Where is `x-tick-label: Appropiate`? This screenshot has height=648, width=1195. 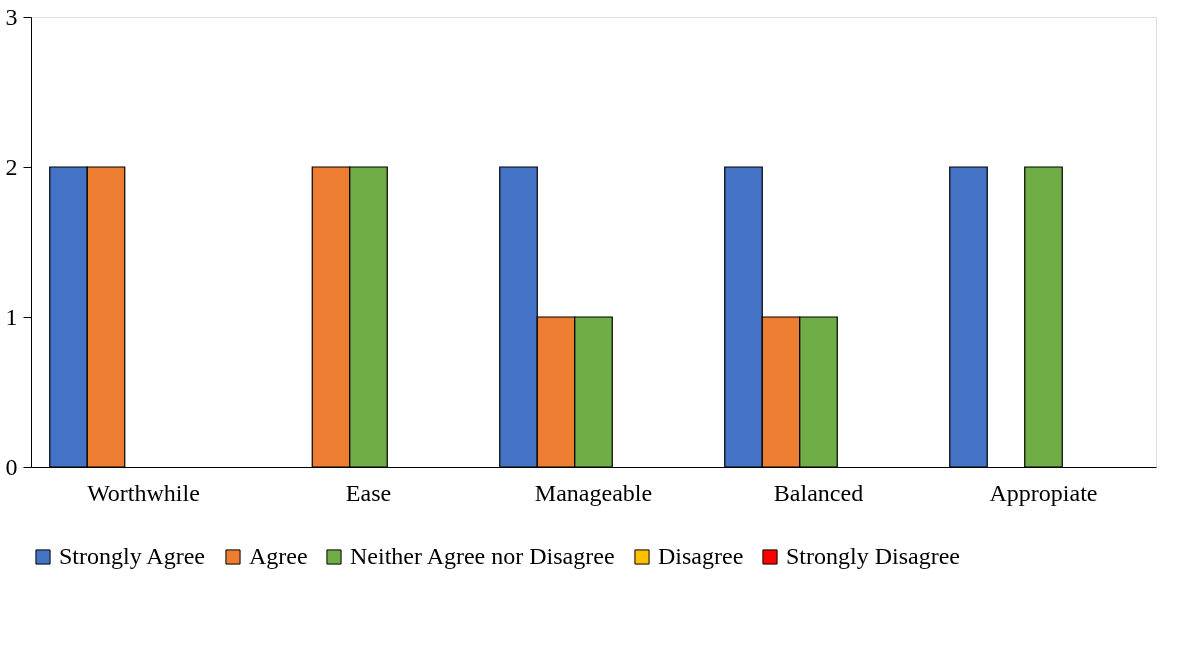 x-tick-label: Appropiate is located at coordinates (1043, 492).